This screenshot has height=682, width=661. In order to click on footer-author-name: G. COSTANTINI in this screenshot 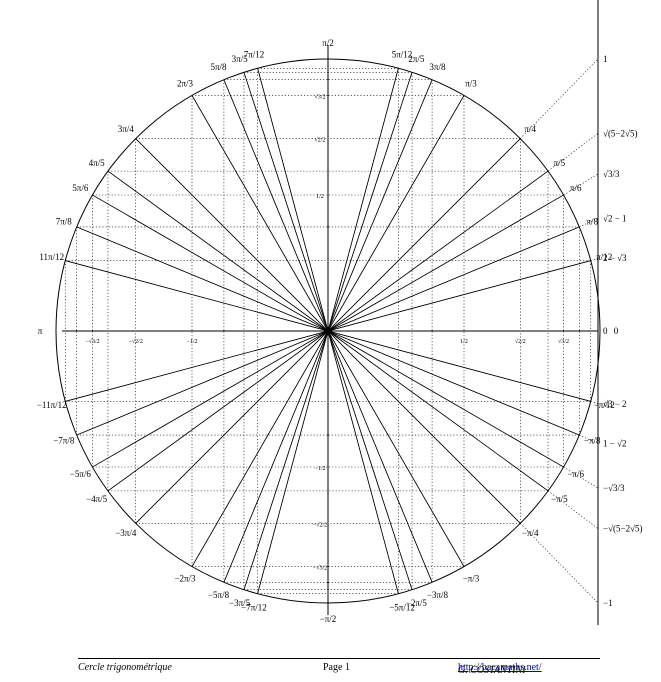, I will do `click(492, 670)`.